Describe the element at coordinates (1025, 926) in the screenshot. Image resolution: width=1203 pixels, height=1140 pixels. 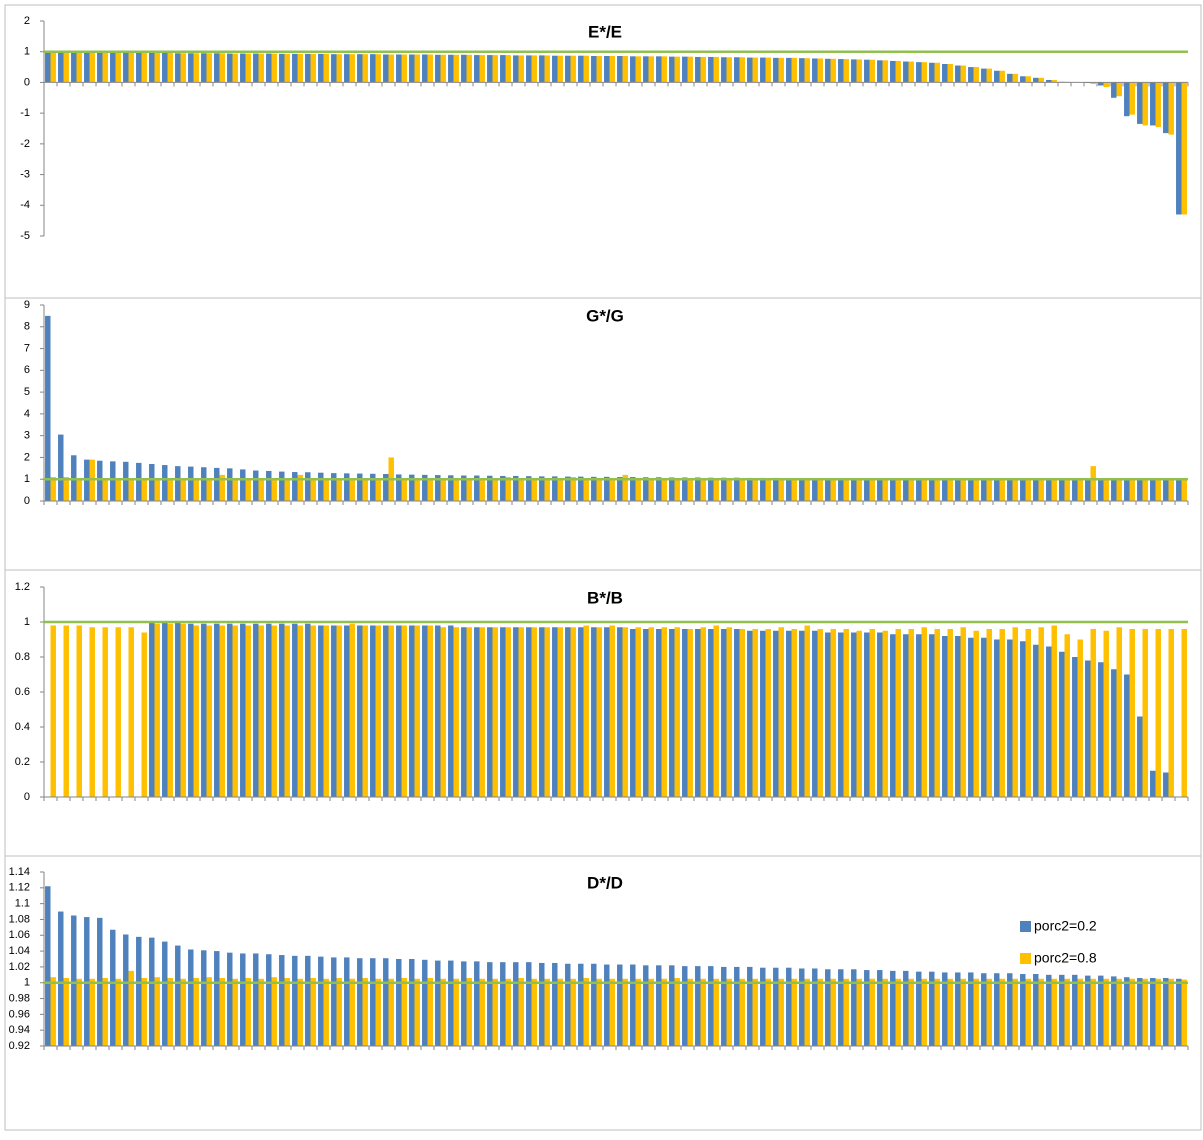
I see `legend-swatch` at that location.